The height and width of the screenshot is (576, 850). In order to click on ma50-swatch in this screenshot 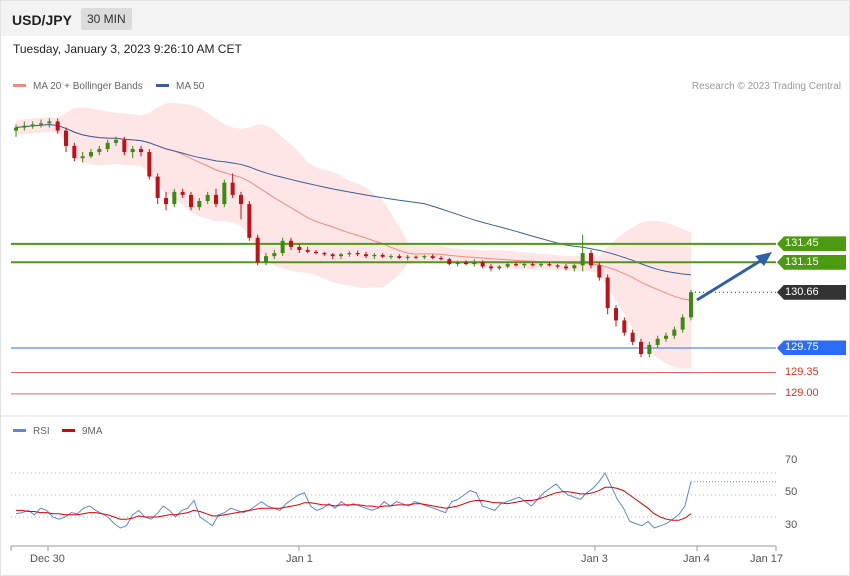, I will do `click(162, 85)`.